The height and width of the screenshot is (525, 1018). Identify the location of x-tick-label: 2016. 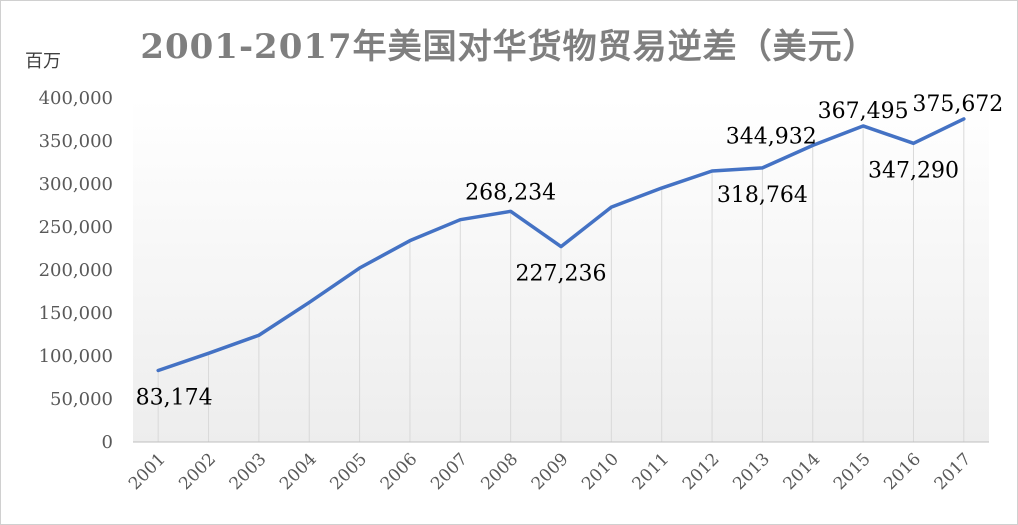
(902, 471).